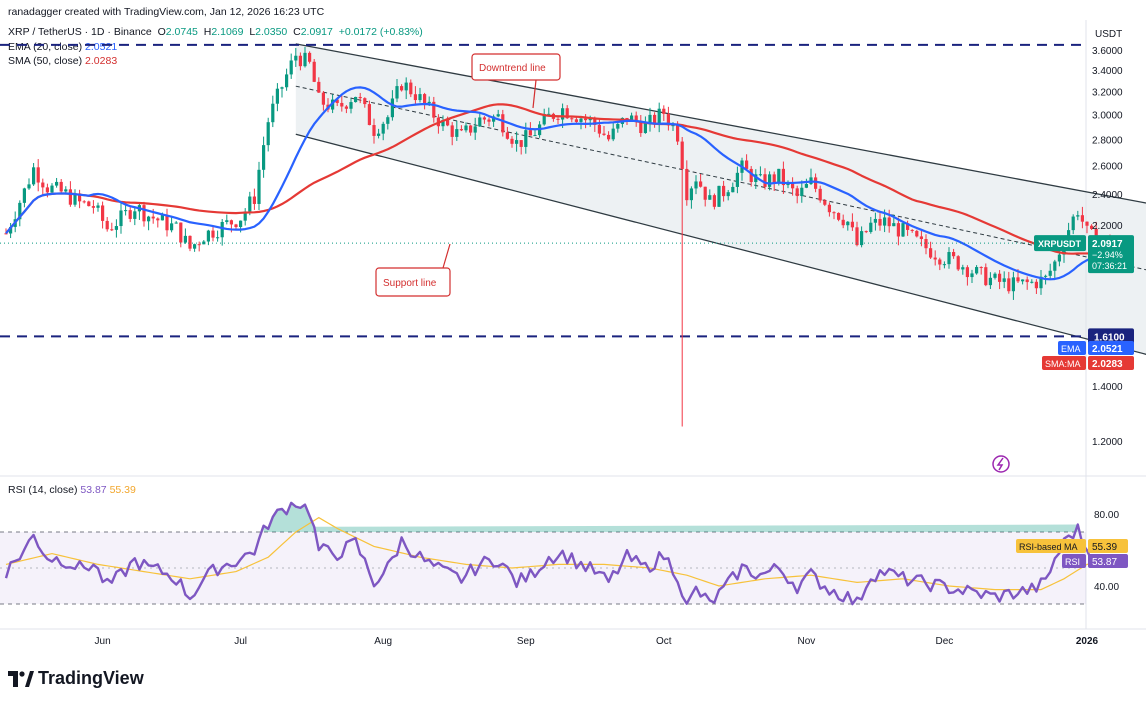  I want to click on rsi-legend-value: 53.87, so click(93, 490).